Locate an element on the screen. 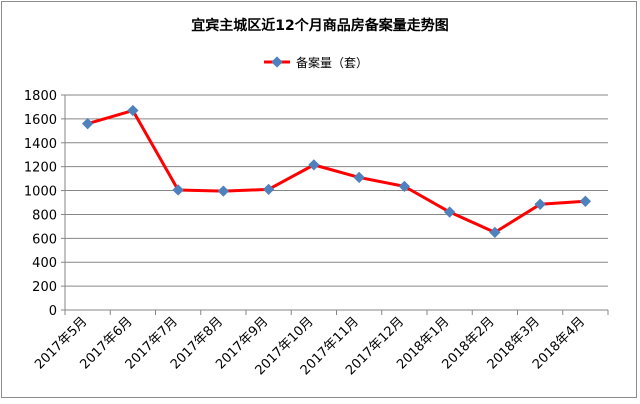 Image resolution: width=640 pixels, height=404 pixels. y-tick-labels: 0 200 400 600 800 1000 1200 1400 1600 1800 is located at coordinates (40, 204).